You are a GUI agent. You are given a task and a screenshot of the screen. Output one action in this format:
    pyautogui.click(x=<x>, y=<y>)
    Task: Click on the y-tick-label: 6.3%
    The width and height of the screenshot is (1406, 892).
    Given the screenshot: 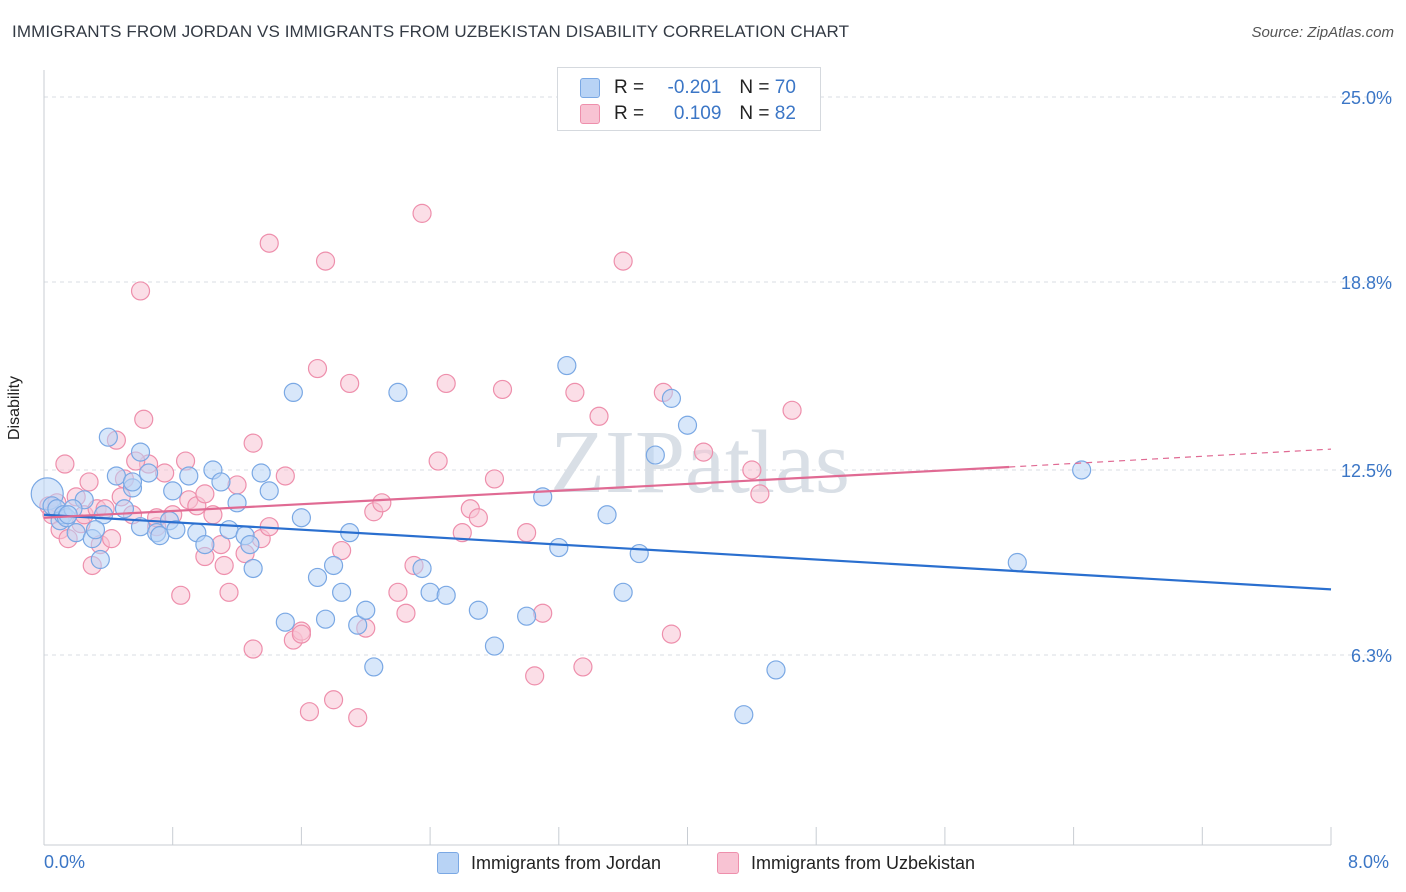 What is the action you would take?
    pyautogui.click(x=1371, y=656)
    